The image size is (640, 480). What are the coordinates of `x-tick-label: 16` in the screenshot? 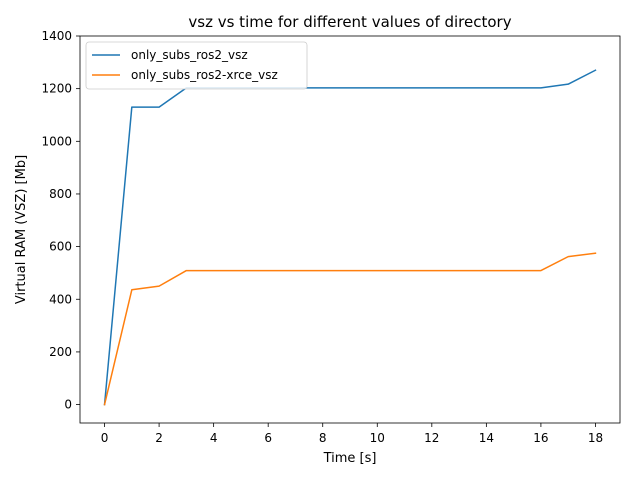 It's located at (540, 438).